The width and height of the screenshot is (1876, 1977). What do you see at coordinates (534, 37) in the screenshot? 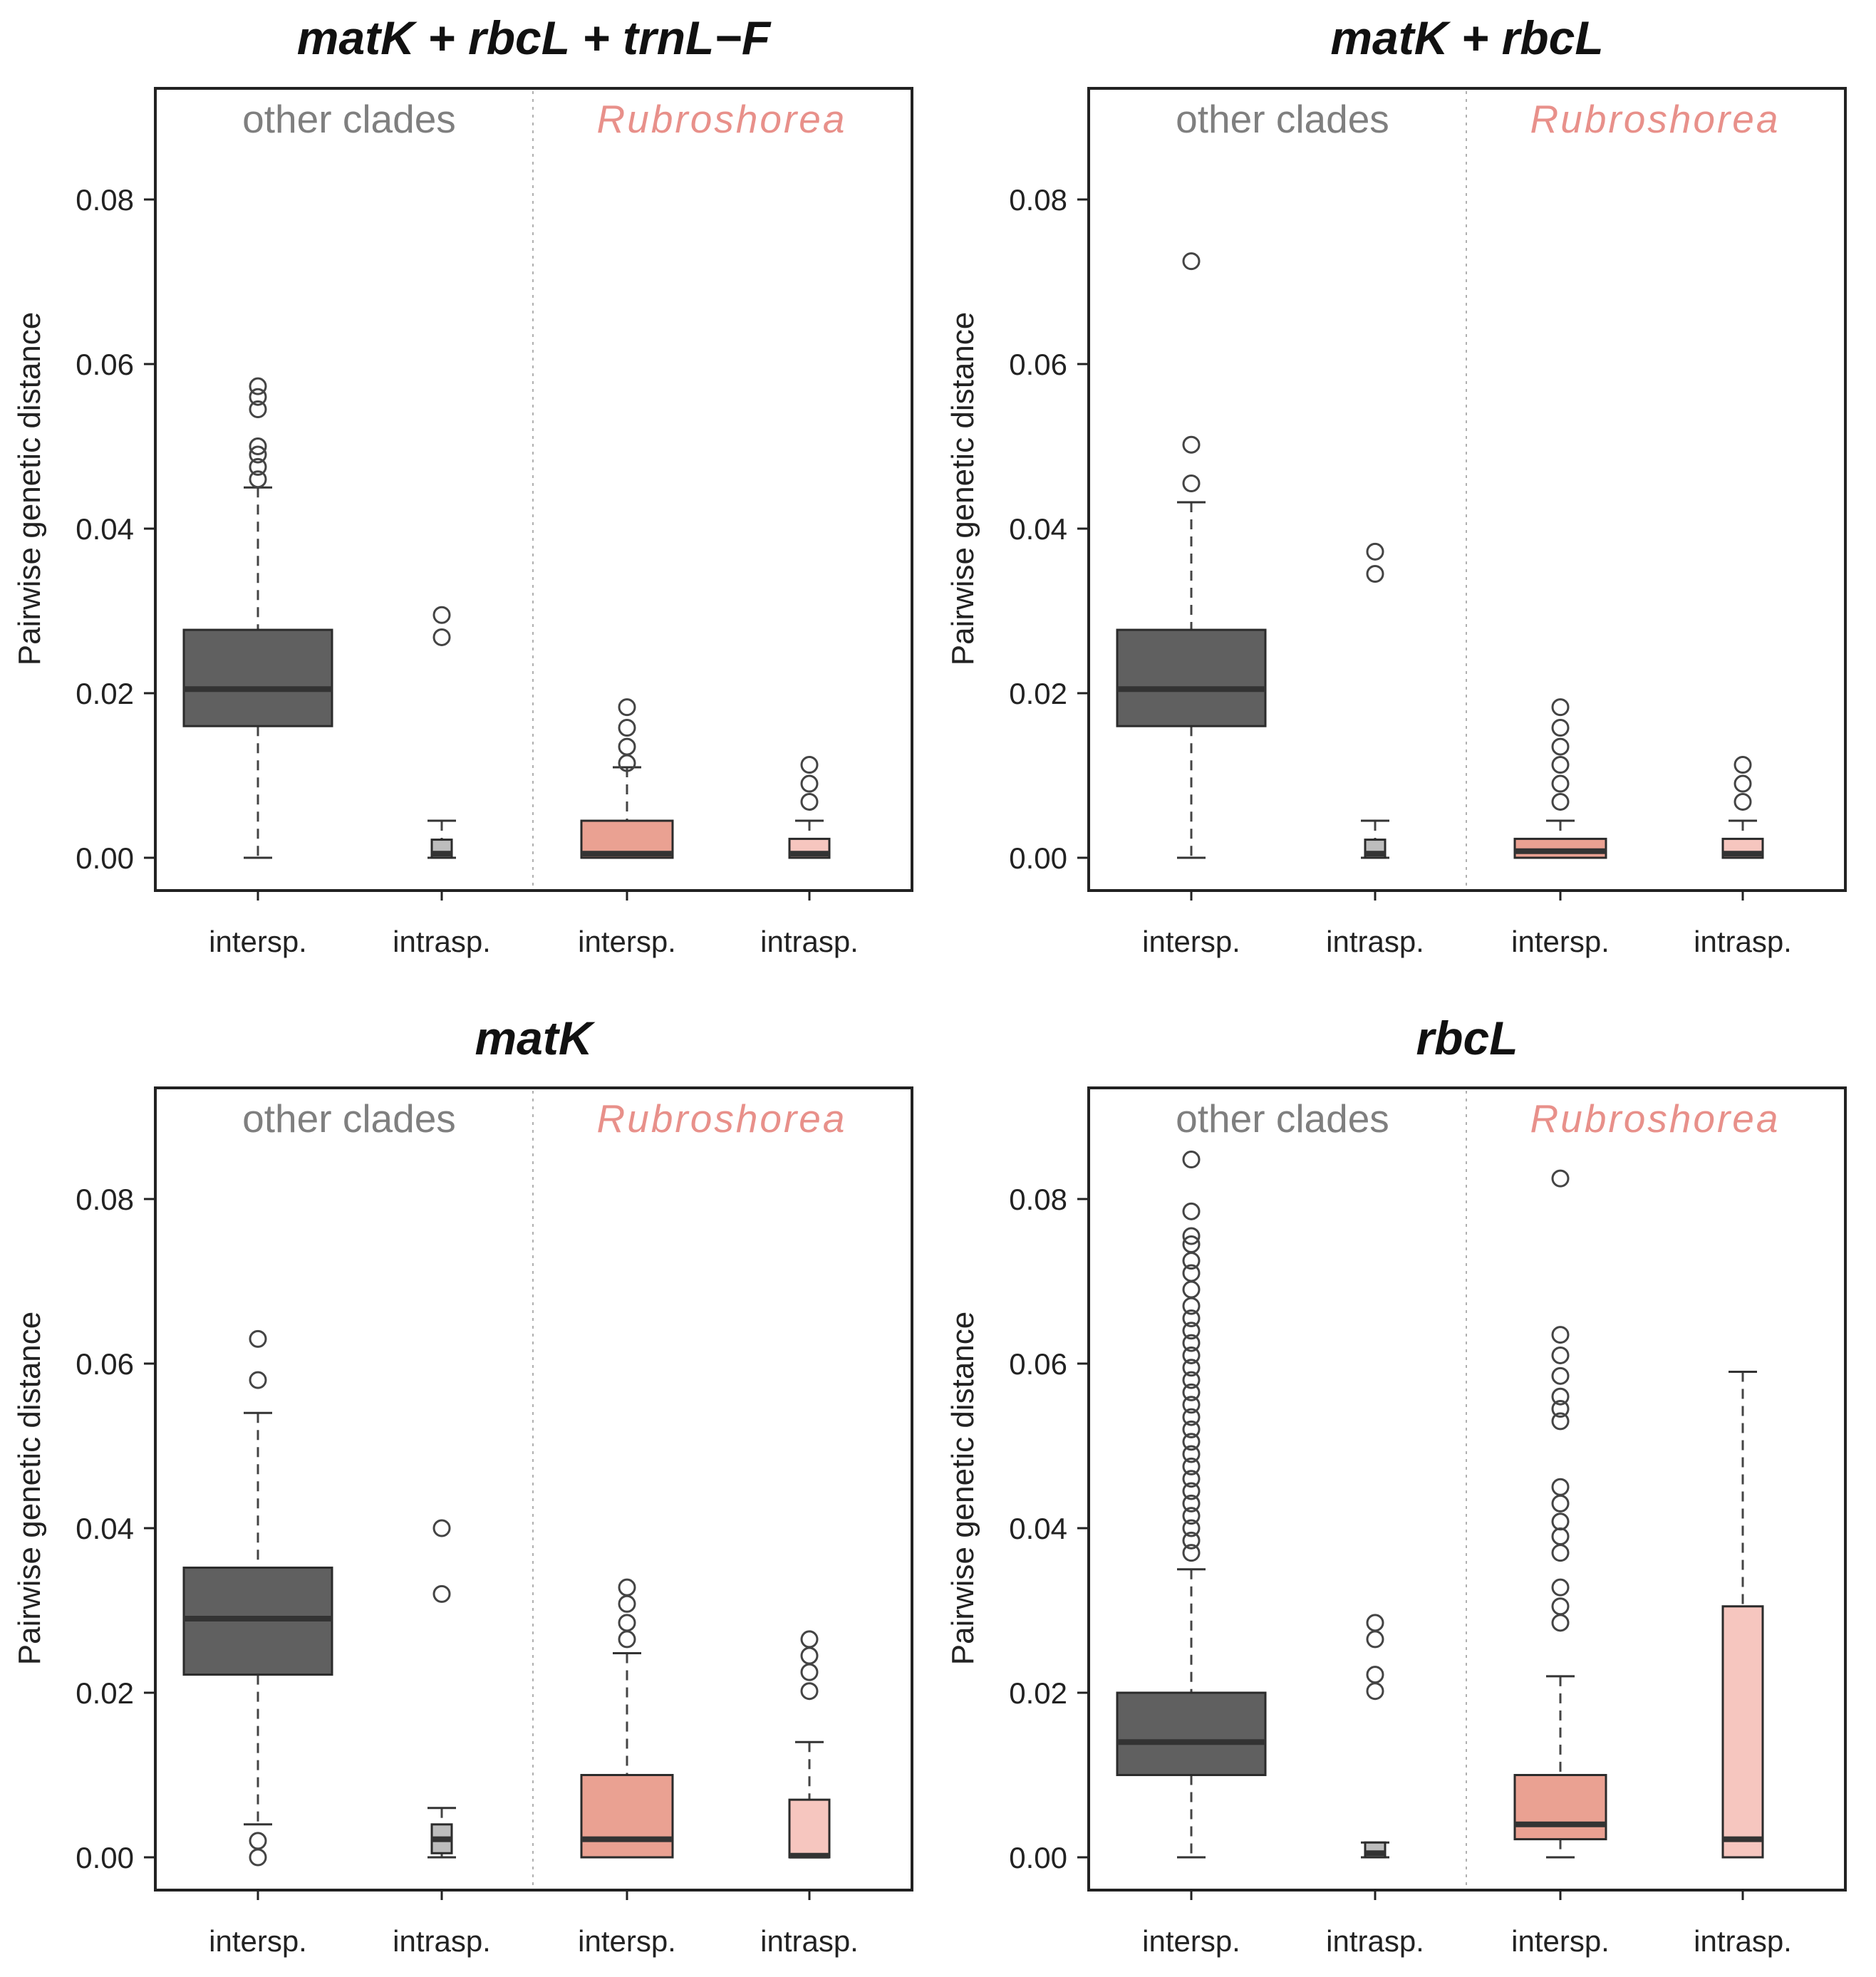
I see `panel-title: matK + rbcL + trnL−F` at bounding box center [534, 37].